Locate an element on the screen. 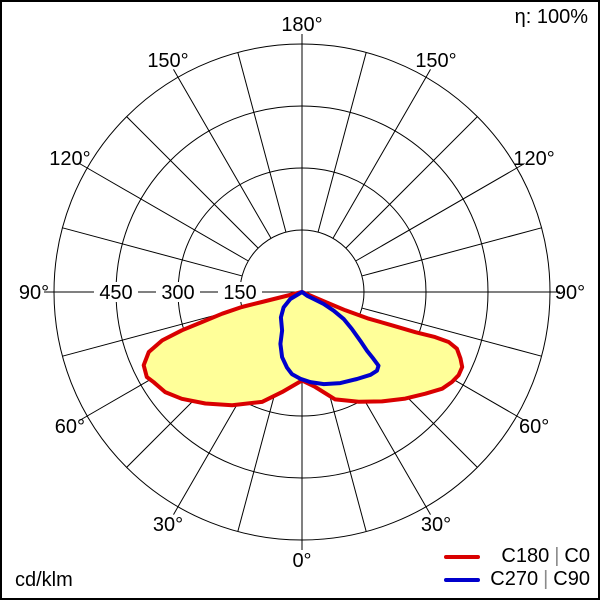 This screenshot has width=600, height=600. angle-axis-label: 0° is located at coordinates (301, 561).